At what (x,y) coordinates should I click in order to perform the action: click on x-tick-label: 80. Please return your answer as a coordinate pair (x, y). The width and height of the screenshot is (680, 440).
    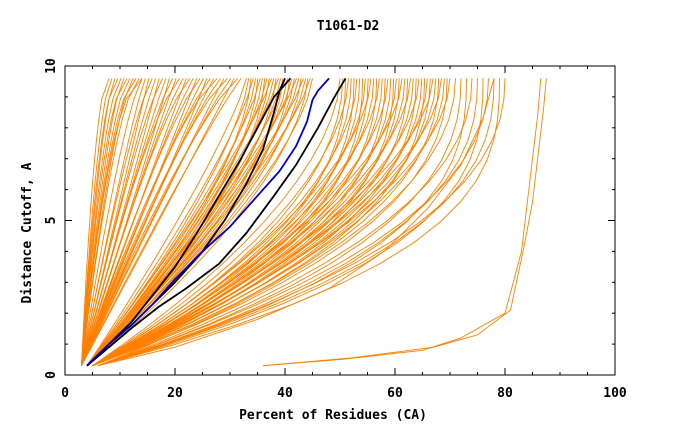
    Looking at the image, I should click on (505, 393).